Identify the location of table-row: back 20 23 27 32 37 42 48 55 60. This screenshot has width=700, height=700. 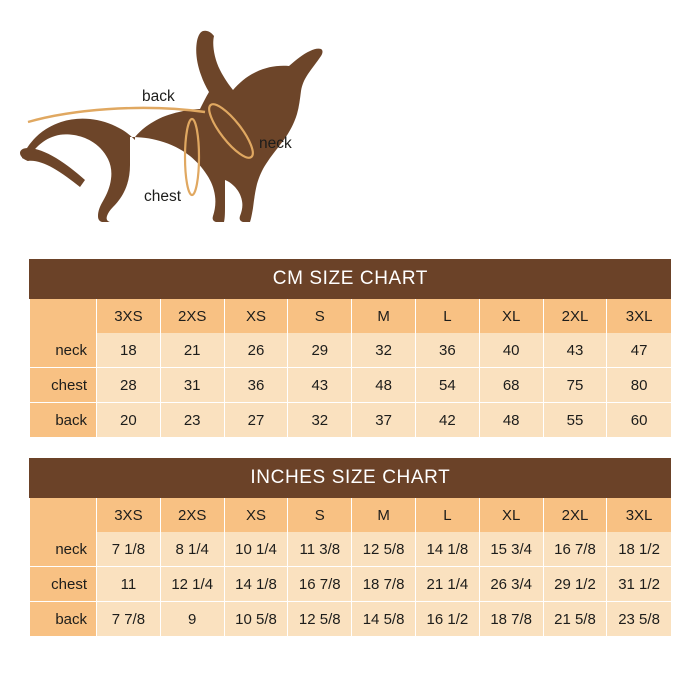
(350, 419).